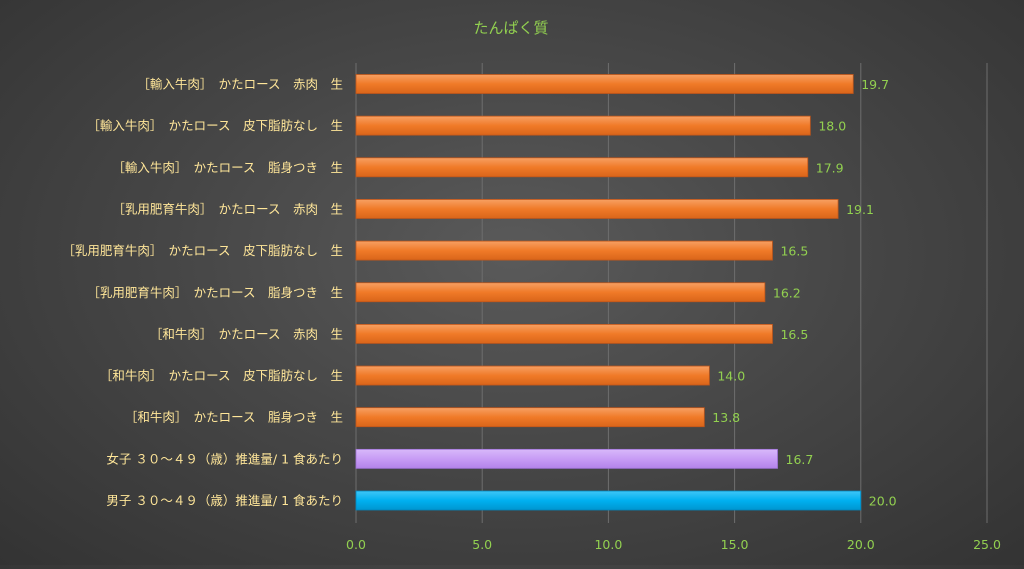 Image resolution: width=1024 pixels, height=569 pixels. What do you see at coordinates (510, 28) in the screenshot?
I see `chart-title: たんぱく質` at bounding box center [510, 28].